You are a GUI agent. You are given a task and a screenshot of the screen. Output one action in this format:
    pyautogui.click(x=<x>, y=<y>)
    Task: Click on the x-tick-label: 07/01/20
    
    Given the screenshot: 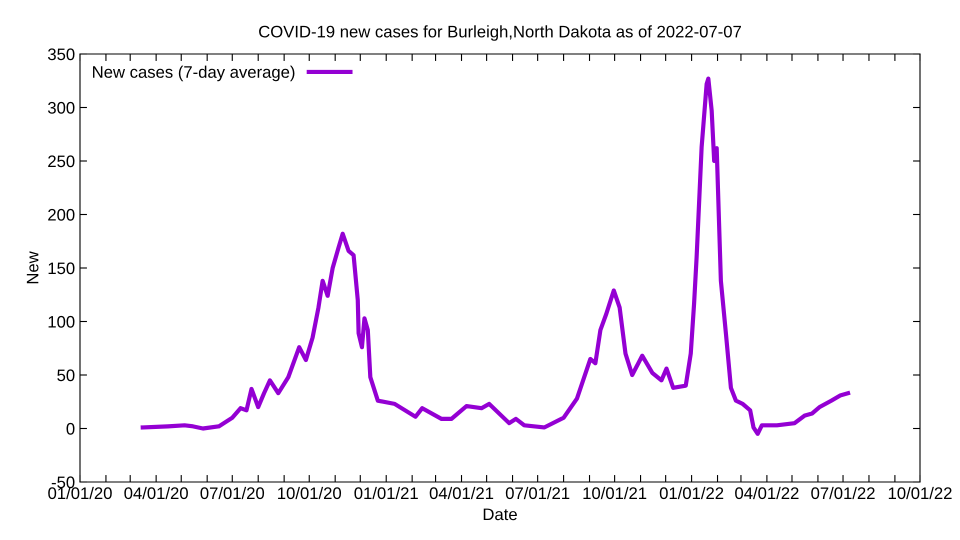 What is the action you would take?
    pyautogui.click(x=232, y=493)
    